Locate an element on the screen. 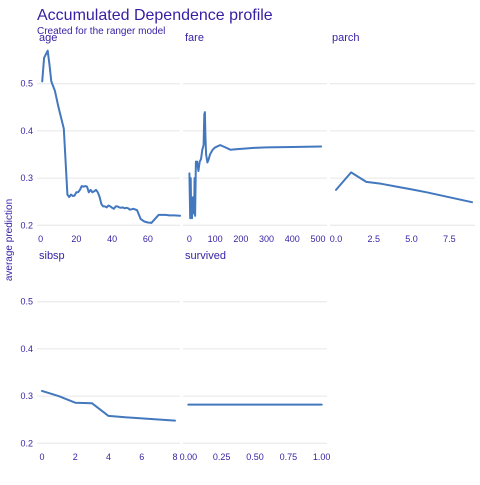 The height and width of the screenshot is (485, 480). x-tick-label: 400 is located at coordinates (292, 239).